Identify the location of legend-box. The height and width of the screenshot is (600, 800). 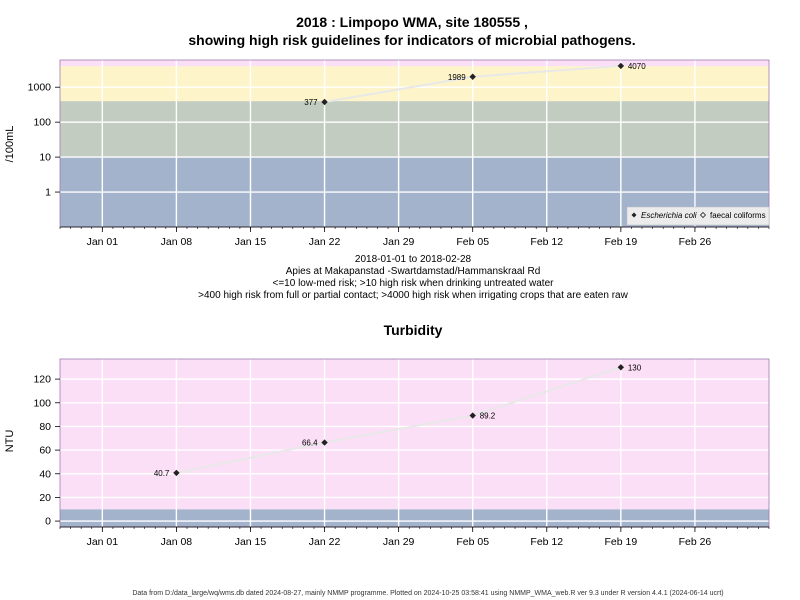
(698, 216).